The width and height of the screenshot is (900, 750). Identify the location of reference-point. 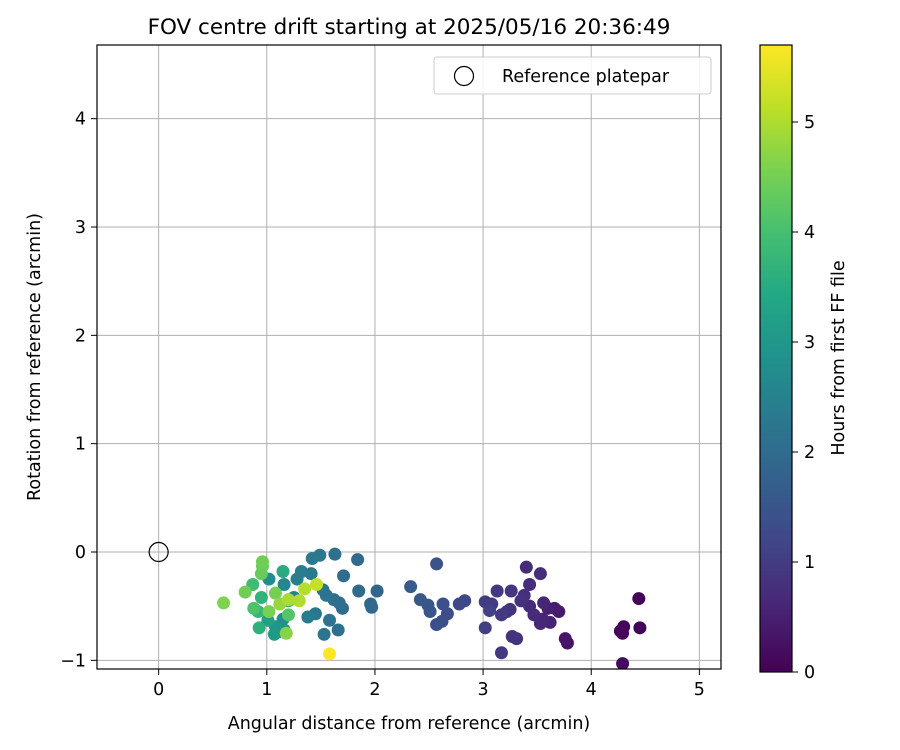
(158, 552).